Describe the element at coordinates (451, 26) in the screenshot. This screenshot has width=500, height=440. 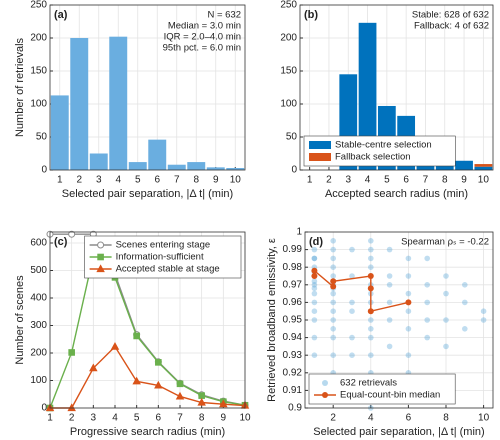
I see `annotation: Fallback: 4 of 632` at that location.